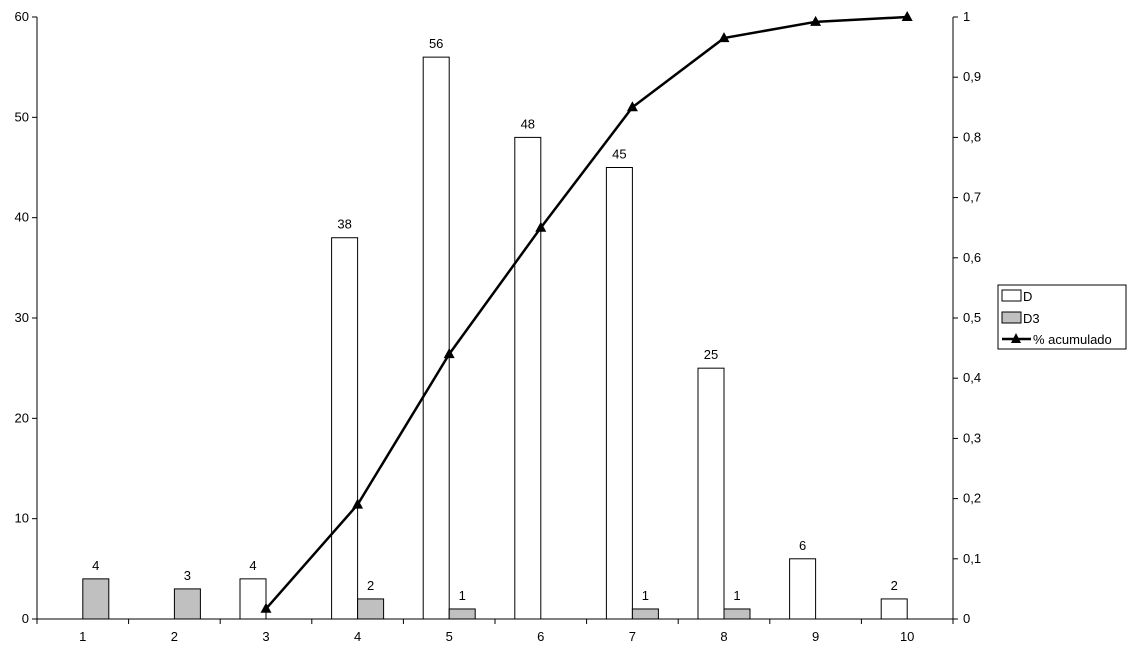  Describe the element at coordinates (972, 76) in the screenshot. I see `right-tick-label: 0,9` at that location.